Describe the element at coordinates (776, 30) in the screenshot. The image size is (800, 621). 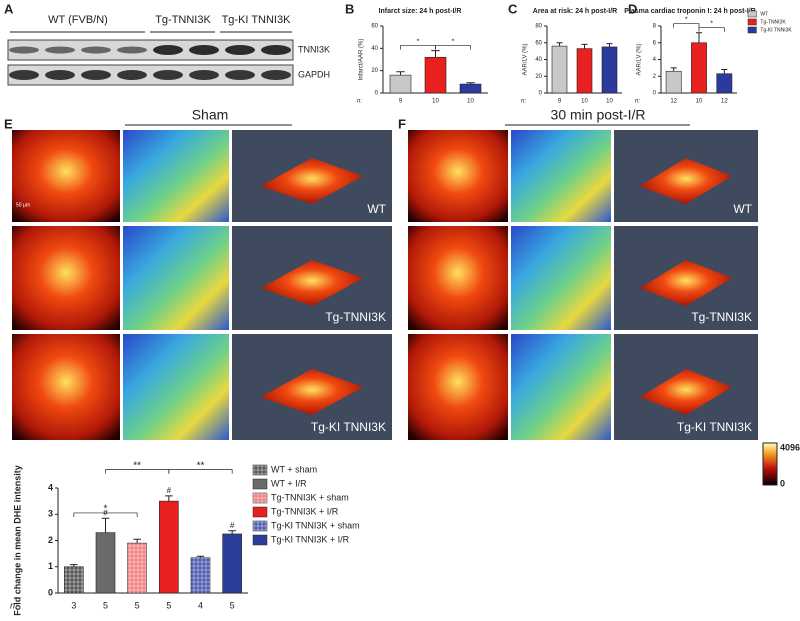
I see `legend-label: Tg-KI TNNI3K` at that location.